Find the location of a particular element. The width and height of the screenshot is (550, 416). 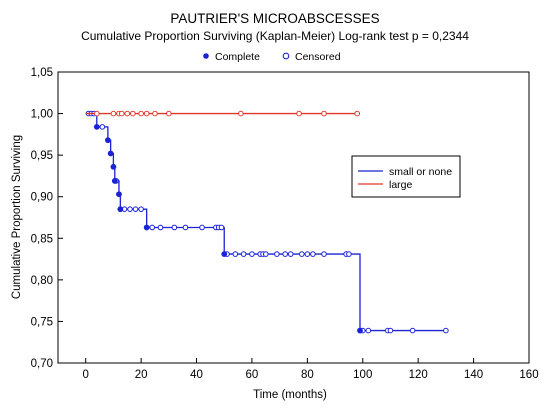

complete-marker-icon is located at coordinates (206, 56).